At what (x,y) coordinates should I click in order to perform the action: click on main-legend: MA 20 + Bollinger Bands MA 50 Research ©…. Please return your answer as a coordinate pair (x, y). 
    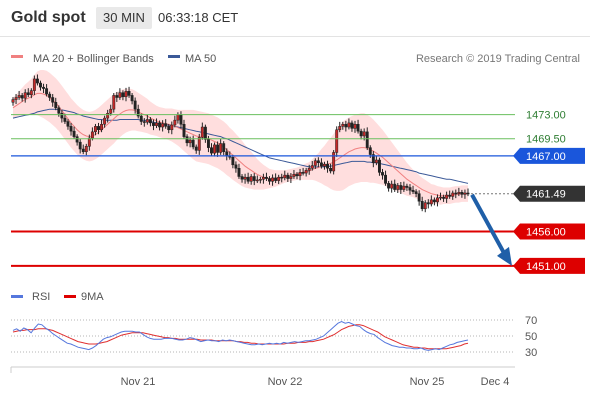
    Looking at the image, I should click on (295, 59).